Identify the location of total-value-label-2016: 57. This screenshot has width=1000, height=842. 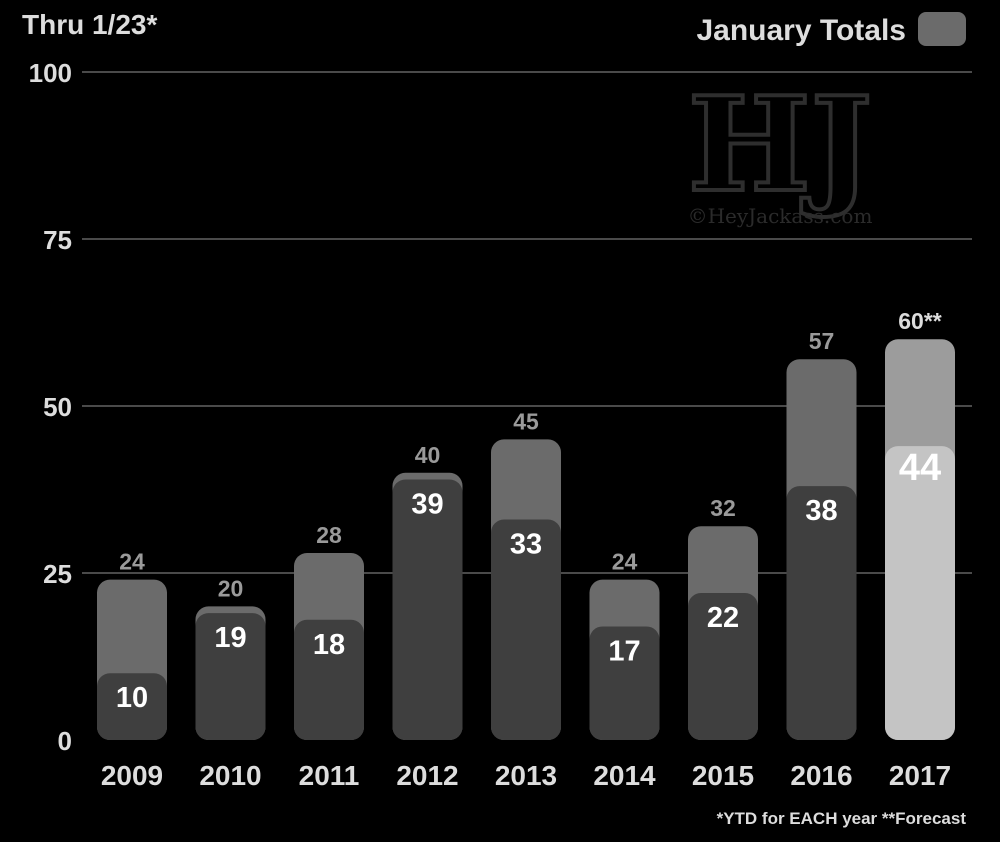
(822, 341).